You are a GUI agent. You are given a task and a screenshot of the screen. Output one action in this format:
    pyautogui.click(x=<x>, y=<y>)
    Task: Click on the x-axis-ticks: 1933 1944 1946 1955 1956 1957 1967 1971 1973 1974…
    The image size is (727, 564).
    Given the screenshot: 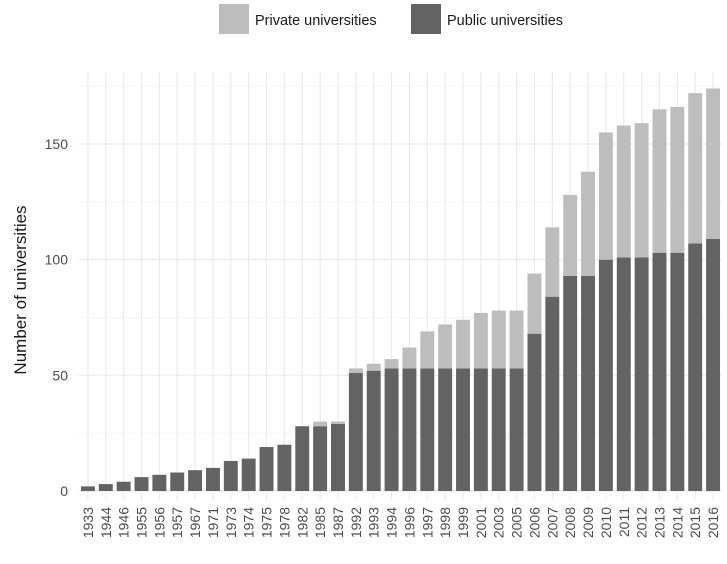 What is the action you would take?
    pyautogui.click(x=400, y=522)
    